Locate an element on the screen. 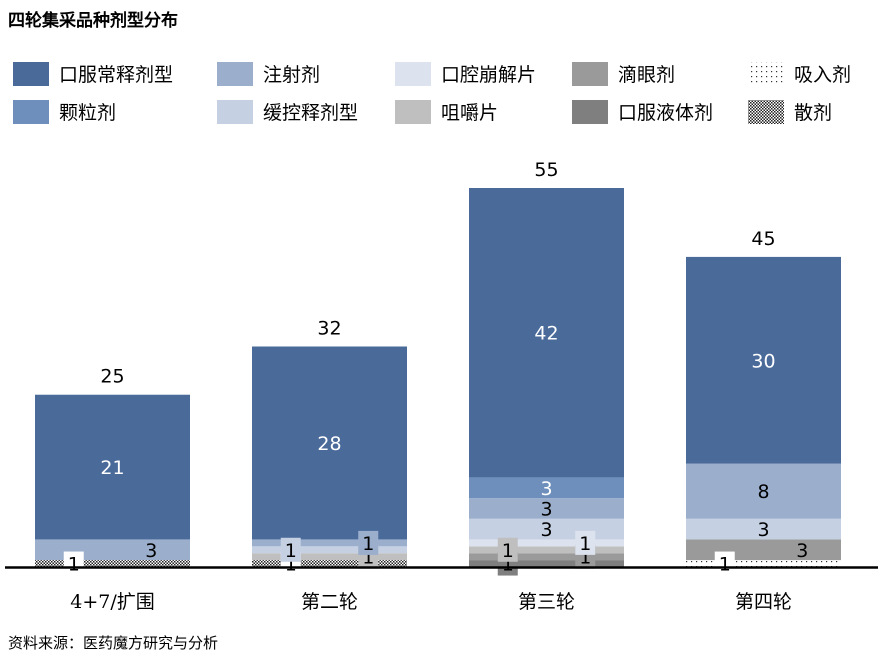 Image resolution: width=883 pixels, height=662 pixels. data-label: 30 is located at coordinates (763, 361).